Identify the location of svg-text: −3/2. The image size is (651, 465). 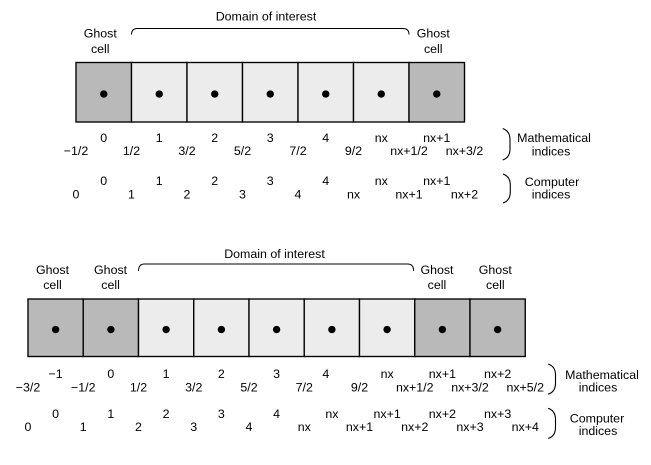
(28, 388).